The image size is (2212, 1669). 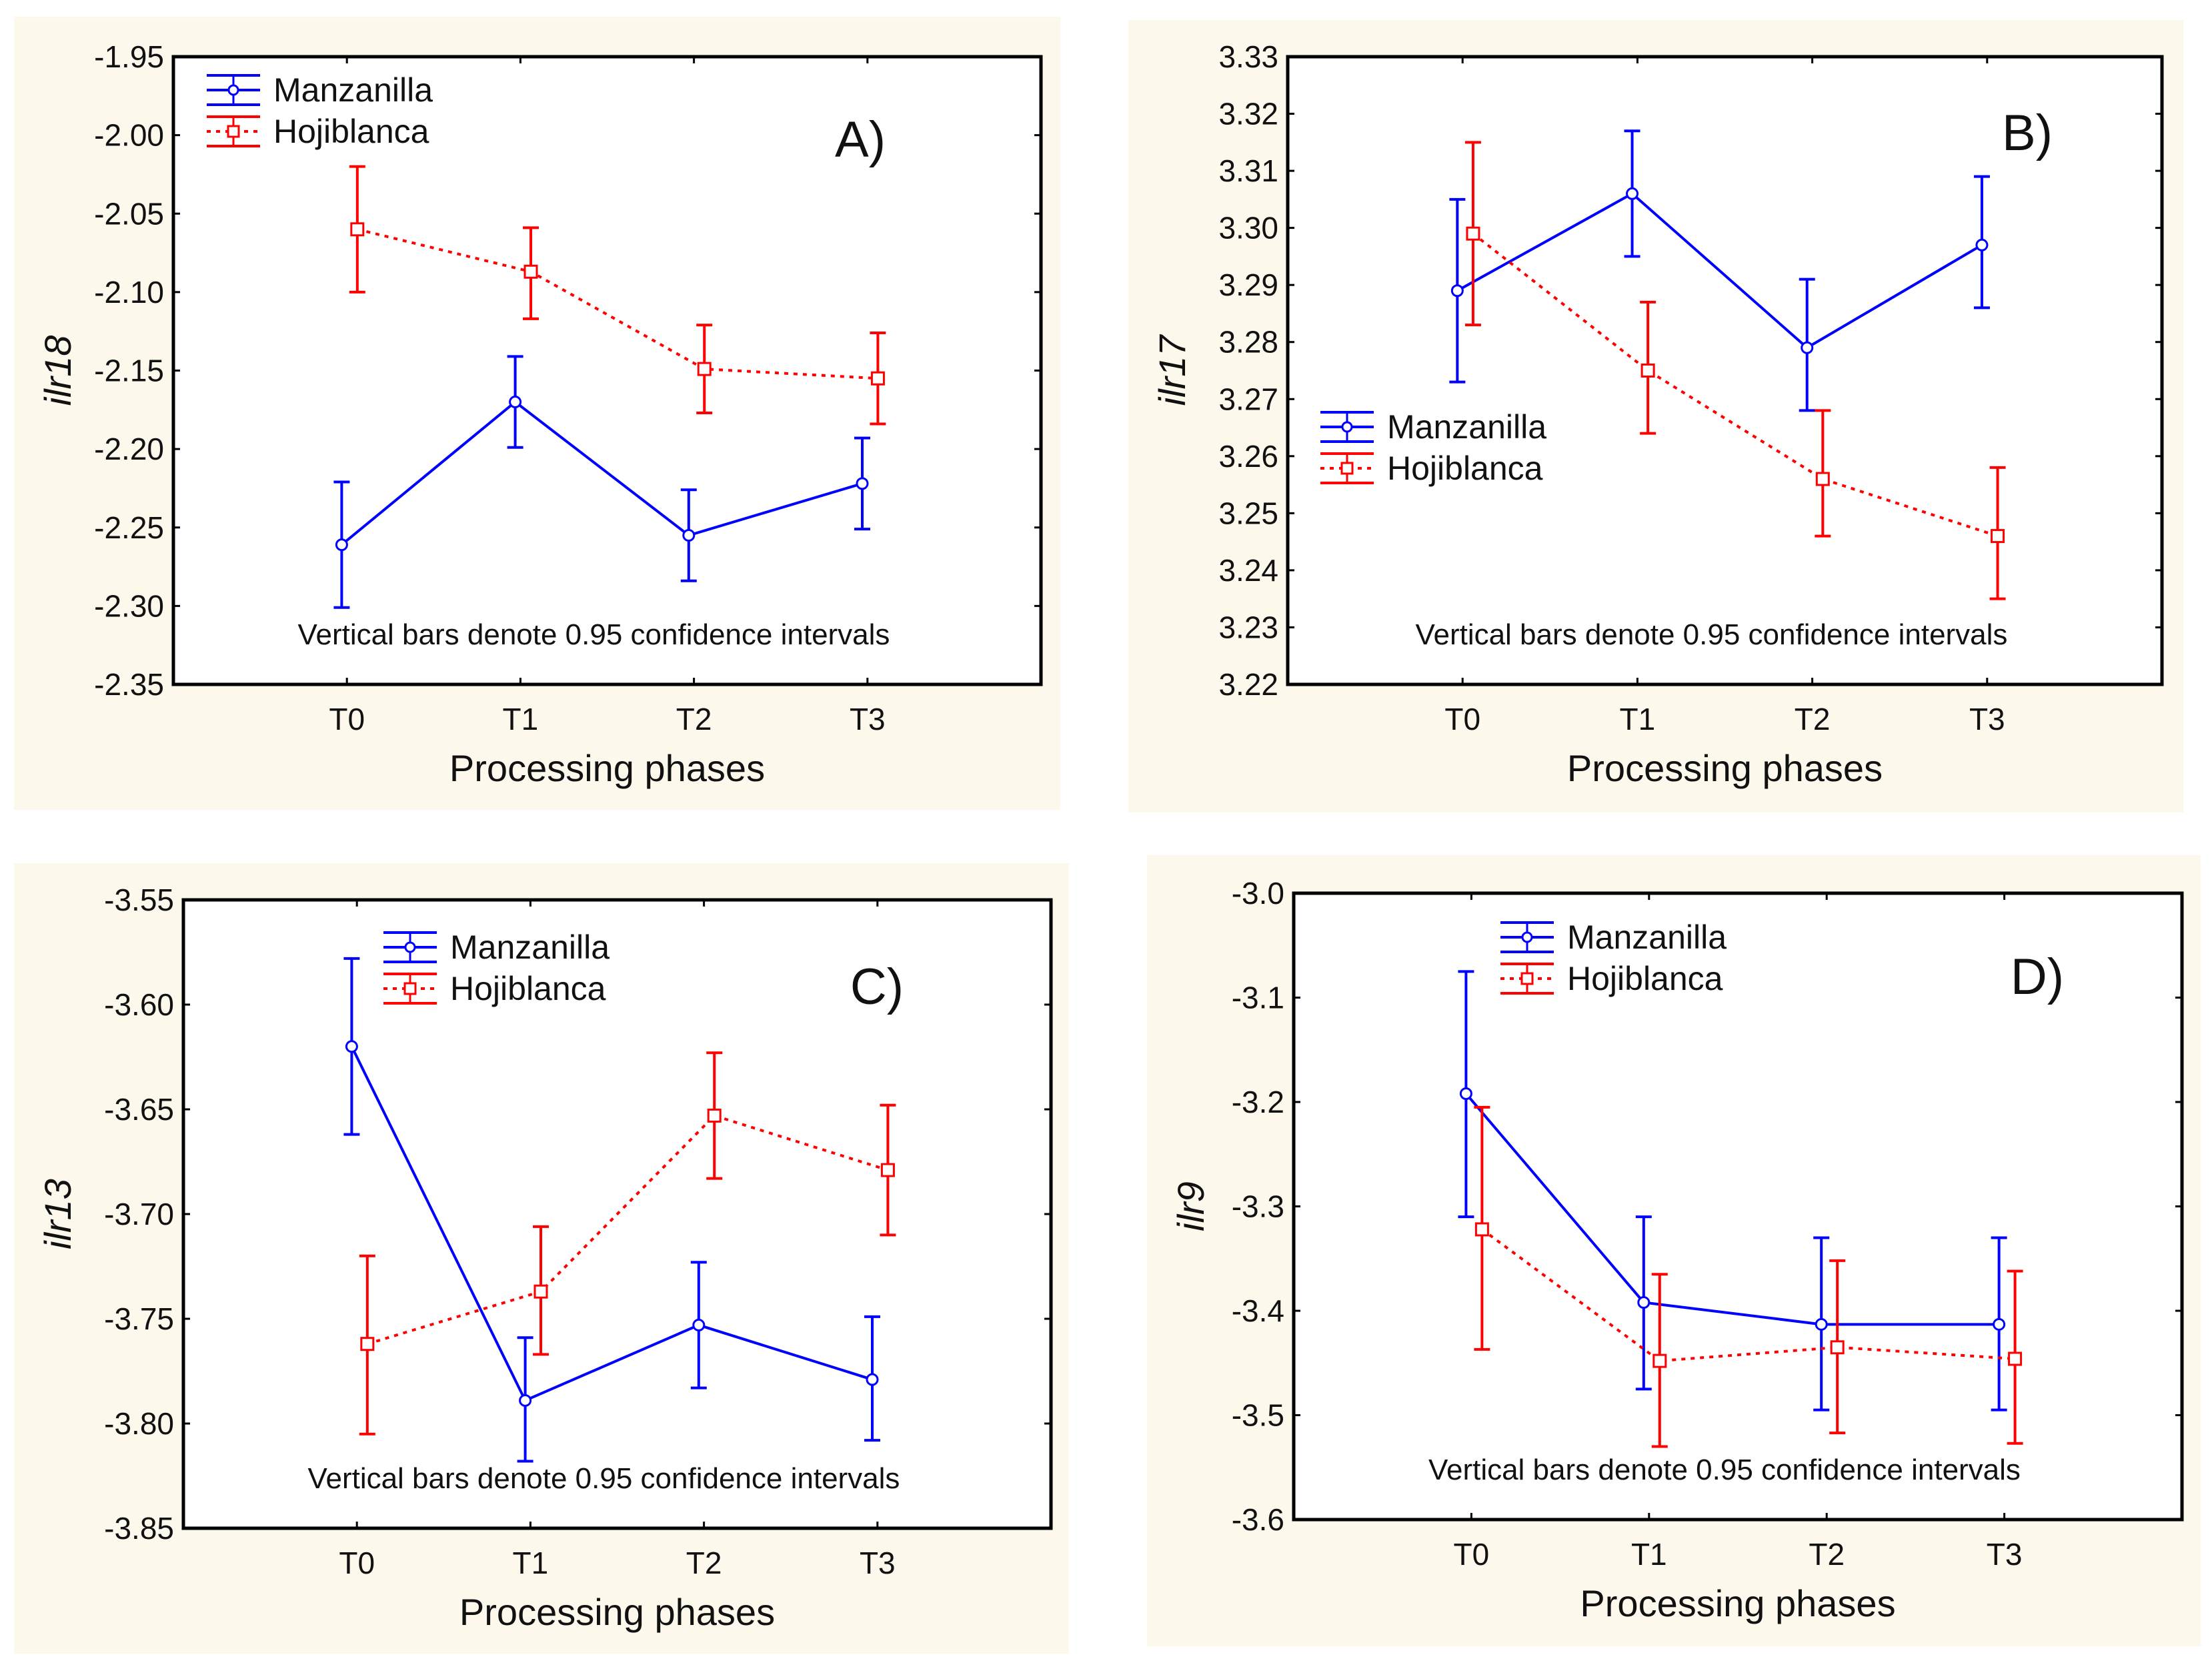 I want to click on y-tick-label: 3.30, so click(x=1248, y=228).